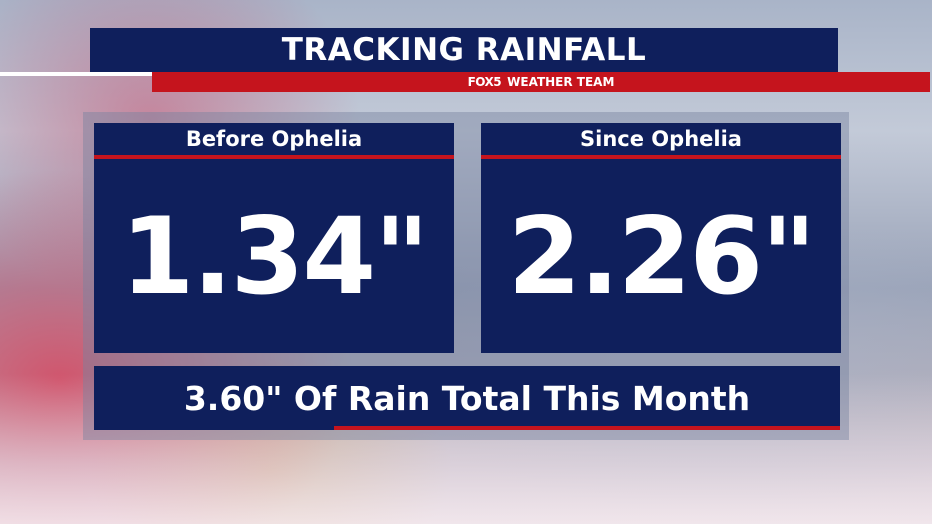 The width and height of the screenshot is (932, 524). Describe the element at coordinates (274, 141) in the screenshot. I see `before-ophelia-label: Before Ophelia` at that location.